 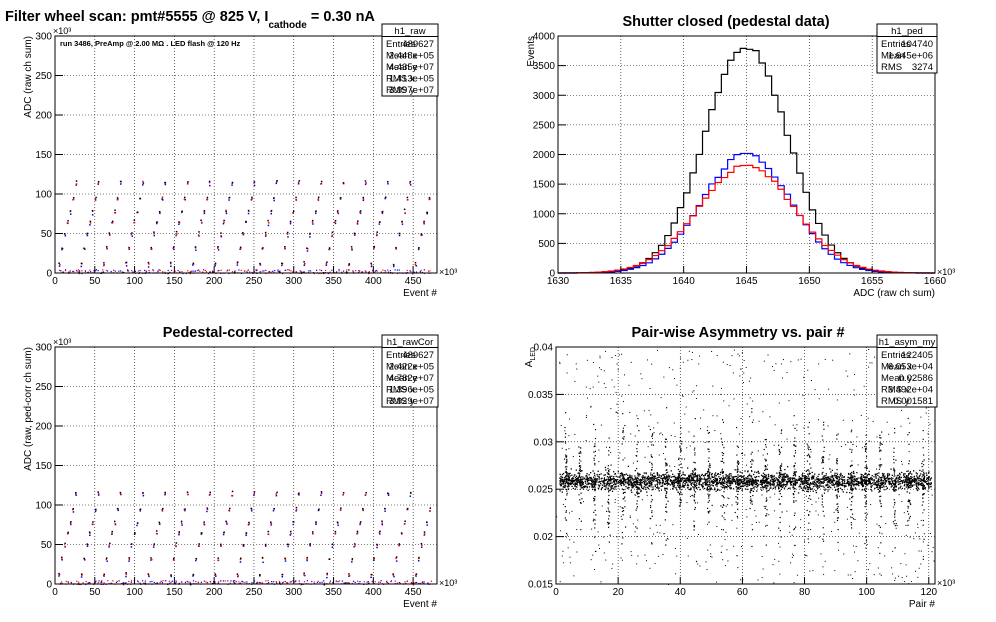 What do you see at coordinates (401, 56) in the screenshot?
I see `stats-label: Mean x` at bounding box center [401, 56].